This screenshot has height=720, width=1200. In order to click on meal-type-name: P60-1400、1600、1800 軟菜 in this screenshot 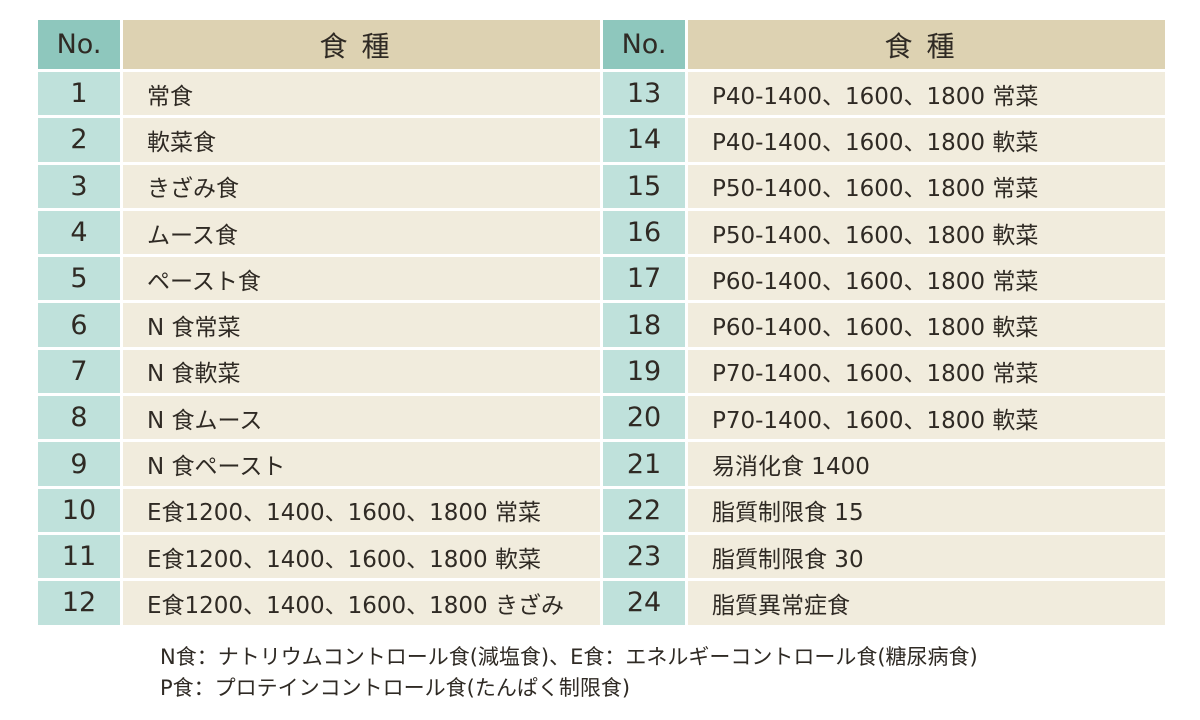, I will do `click(926, 325)`.